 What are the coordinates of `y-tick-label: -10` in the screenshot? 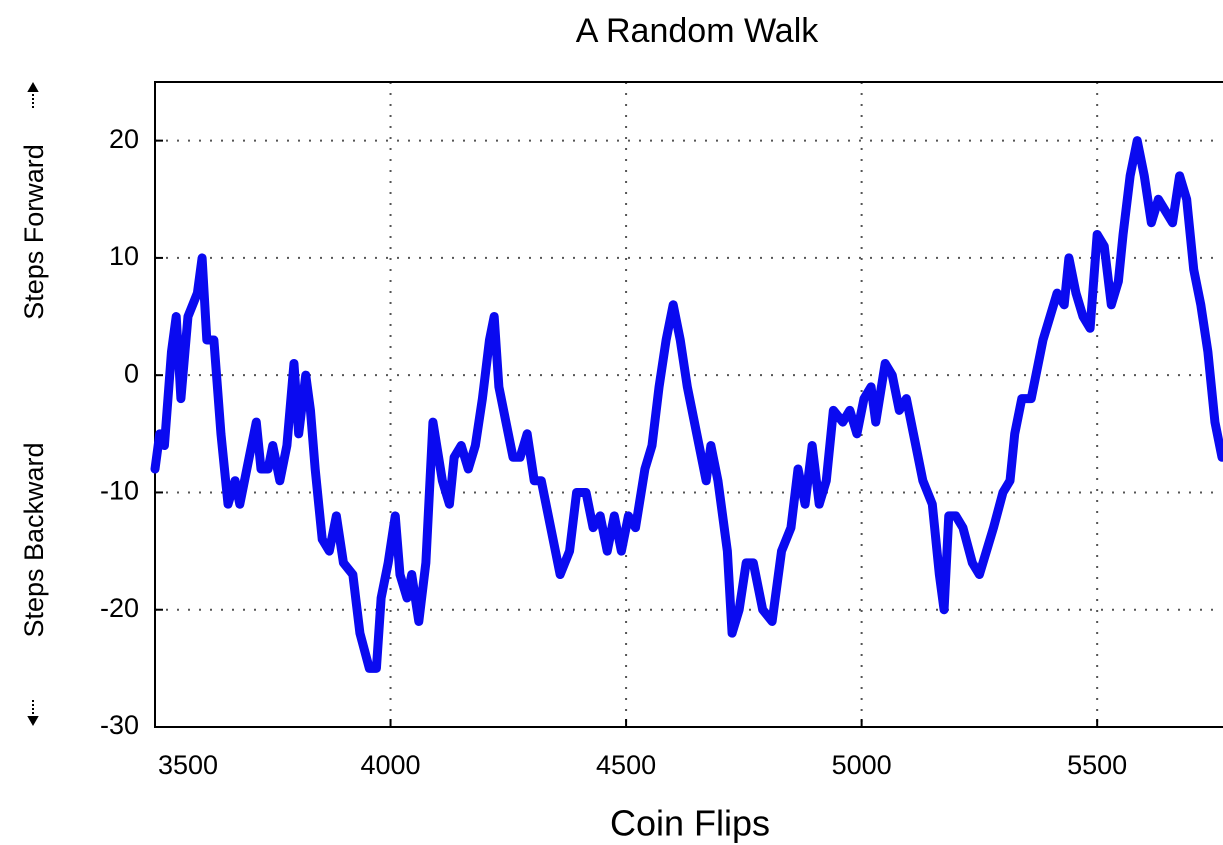 It's located at (119, 491).